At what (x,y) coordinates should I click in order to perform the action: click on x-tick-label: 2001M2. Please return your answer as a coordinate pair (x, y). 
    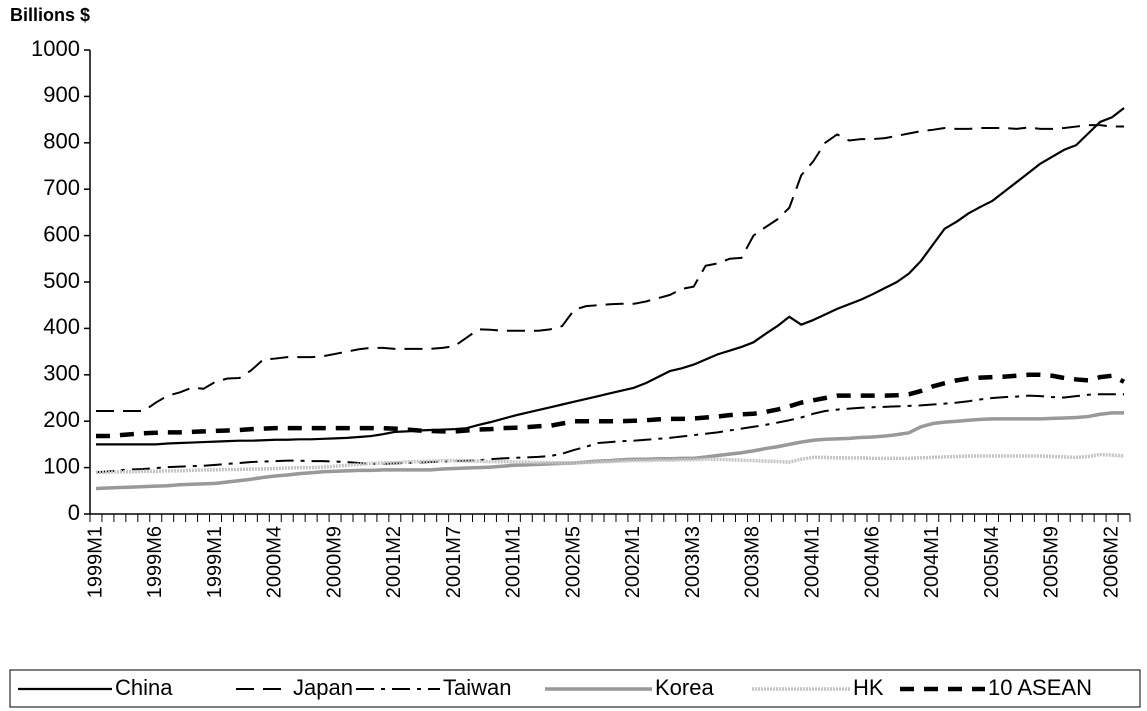
    Looking at the image, I should click on (394, 562).